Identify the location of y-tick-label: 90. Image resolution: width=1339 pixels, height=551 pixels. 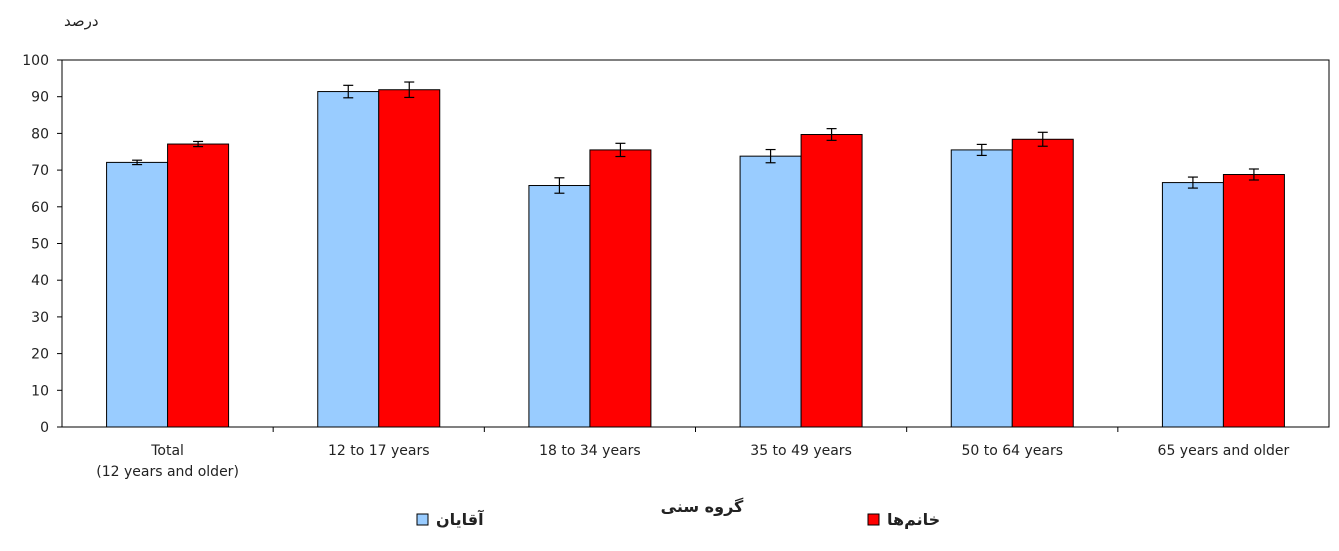
(40, 98).